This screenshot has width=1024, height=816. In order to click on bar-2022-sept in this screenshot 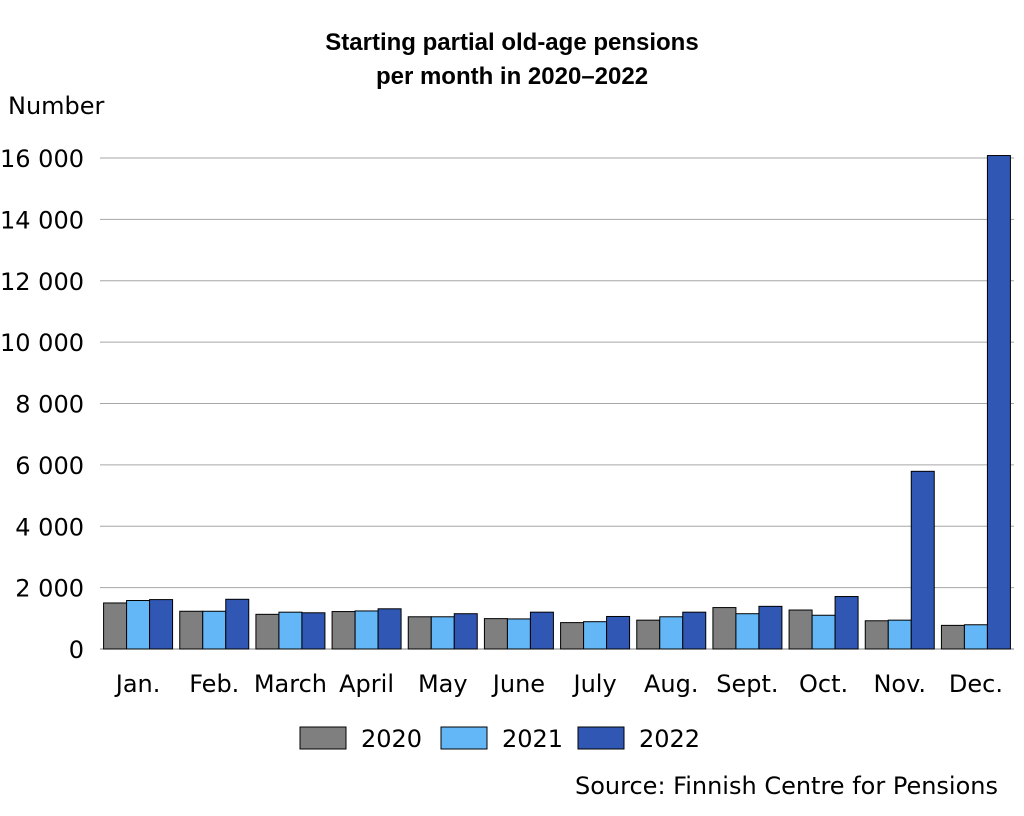, I will do `click(770, 627)`.